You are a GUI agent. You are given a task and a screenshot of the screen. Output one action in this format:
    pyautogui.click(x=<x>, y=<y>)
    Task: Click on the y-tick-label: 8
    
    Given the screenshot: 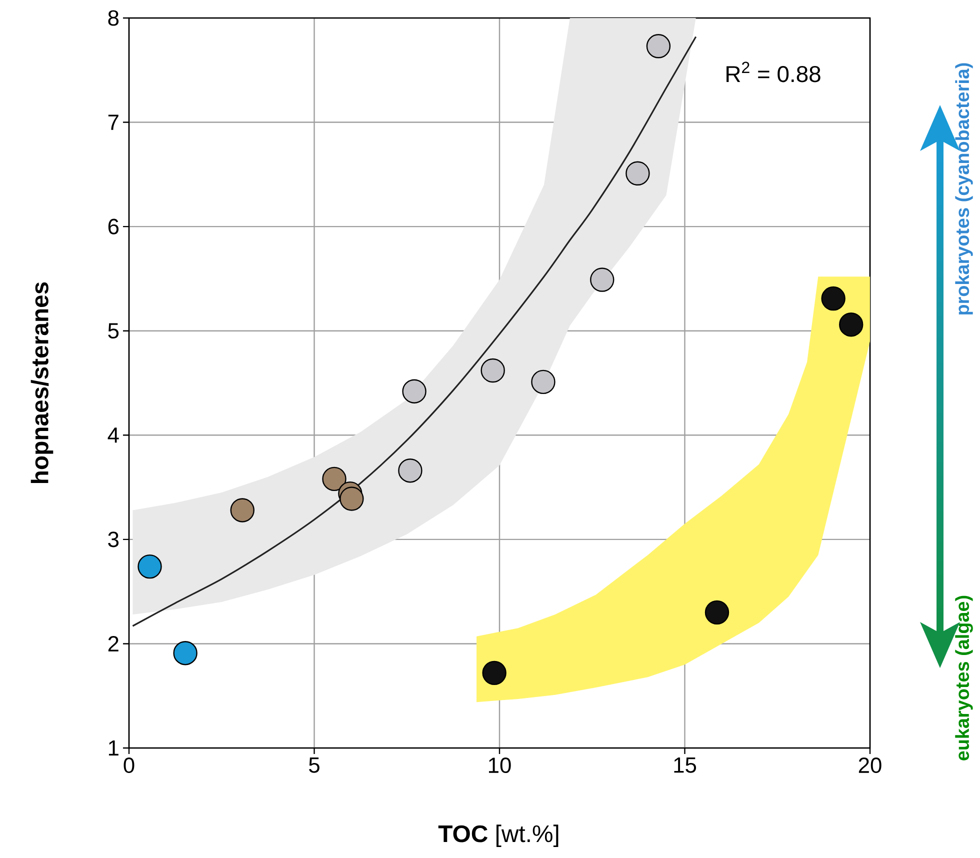 What is the action you would take?
    pyautogui.click(x=113, y=18)
    